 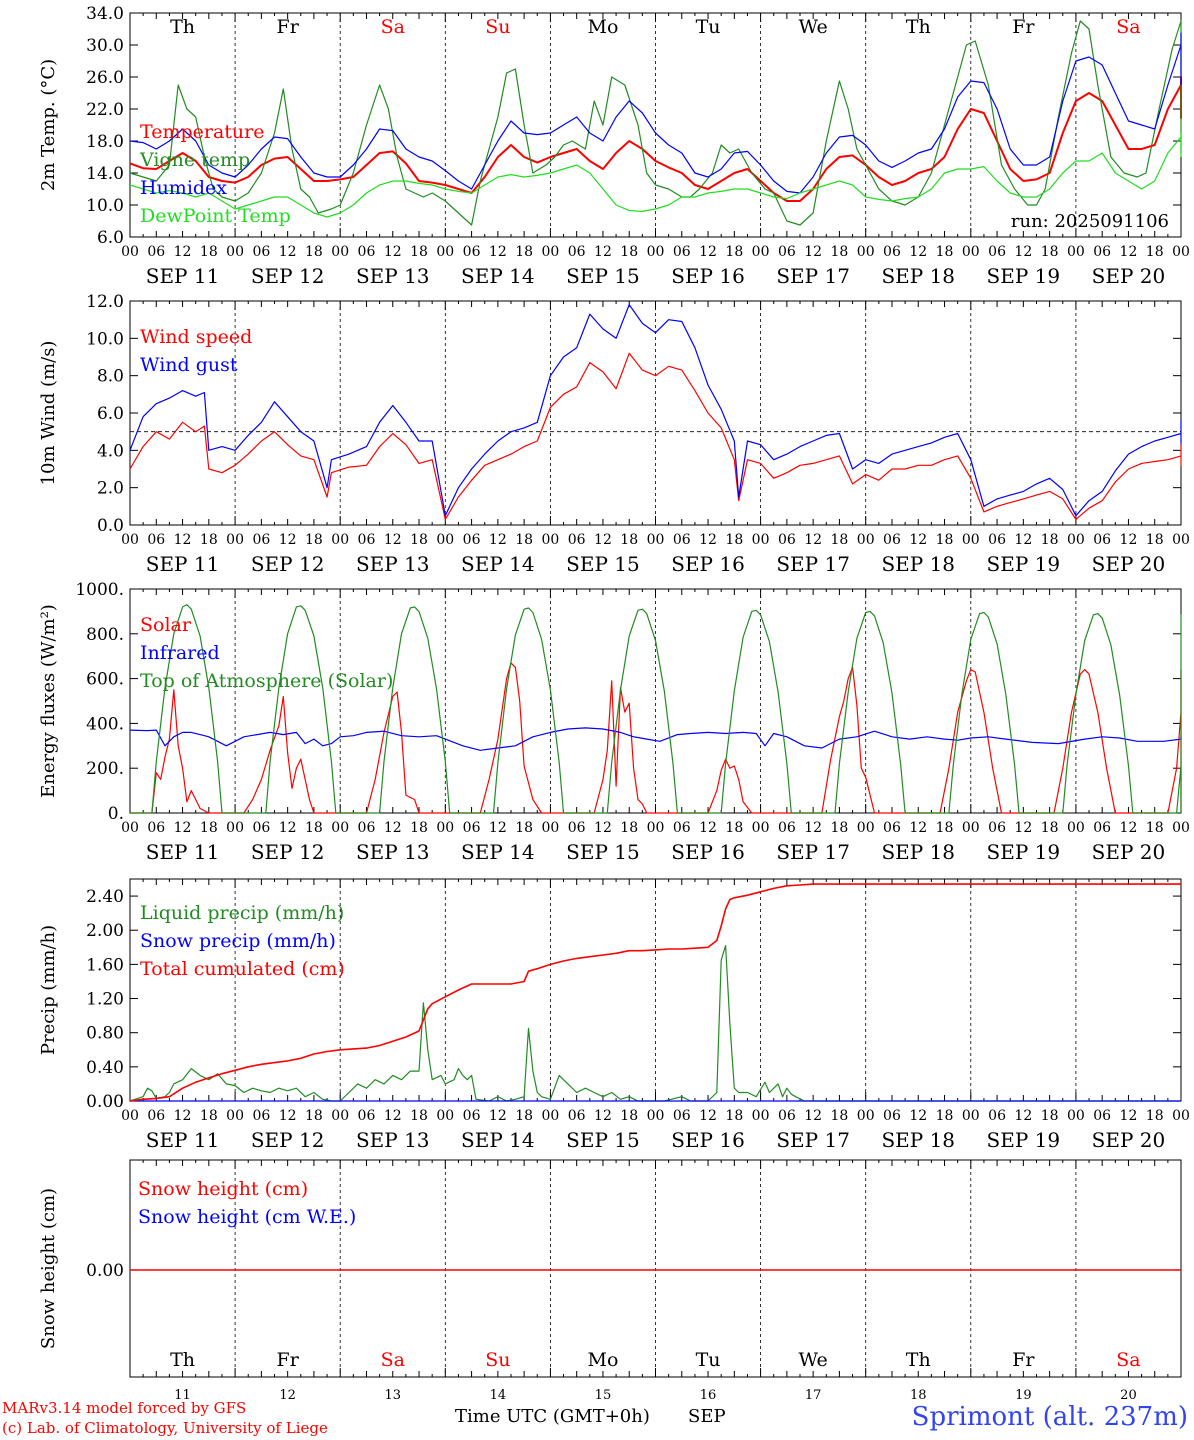 I want to click on y-tick-label: 1000., so click(x=99, y=590).